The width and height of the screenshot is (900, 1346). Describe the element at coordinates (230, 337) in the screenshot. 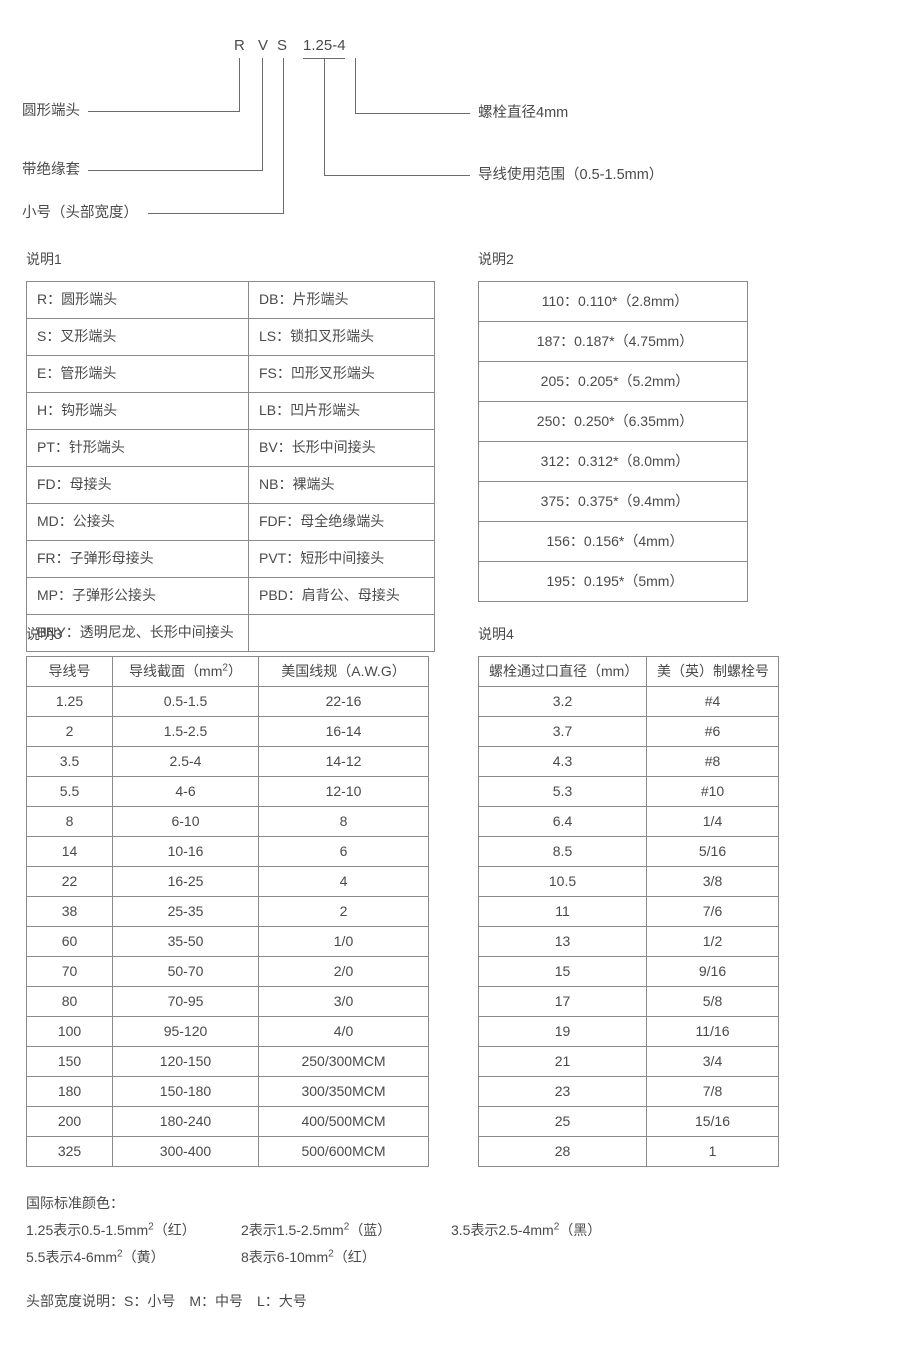

I see `table-row: S：叉形端头 LS：锁扣叉形端头` at that location.